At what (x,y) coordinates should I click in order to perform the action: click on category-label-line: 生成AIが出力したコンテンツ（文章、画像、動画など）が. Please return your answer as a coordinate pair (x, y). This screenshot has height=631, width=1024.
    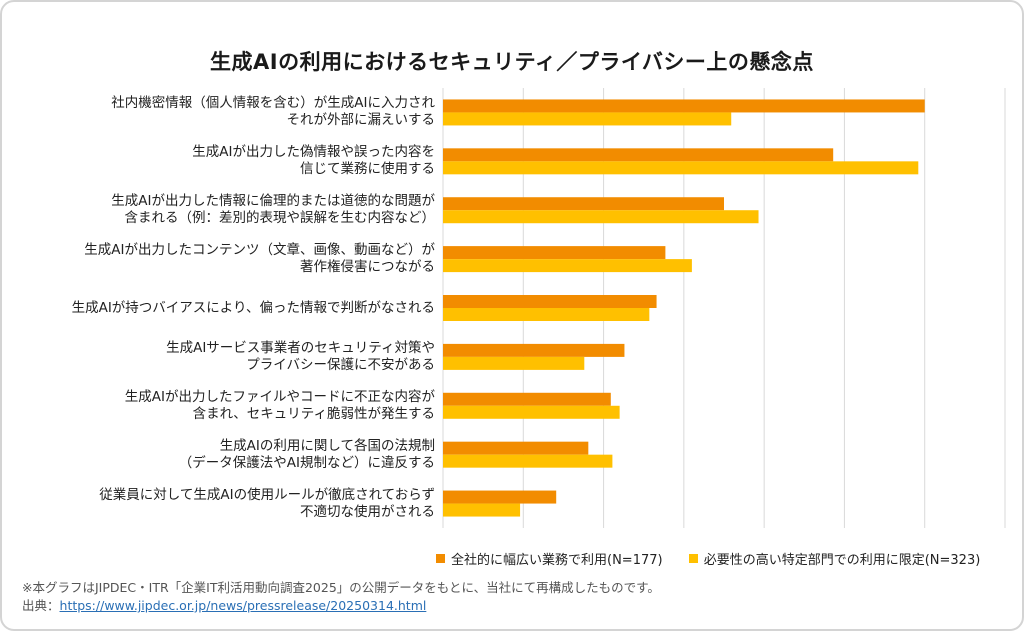
    Looking at the image, I should click on (259, 250).